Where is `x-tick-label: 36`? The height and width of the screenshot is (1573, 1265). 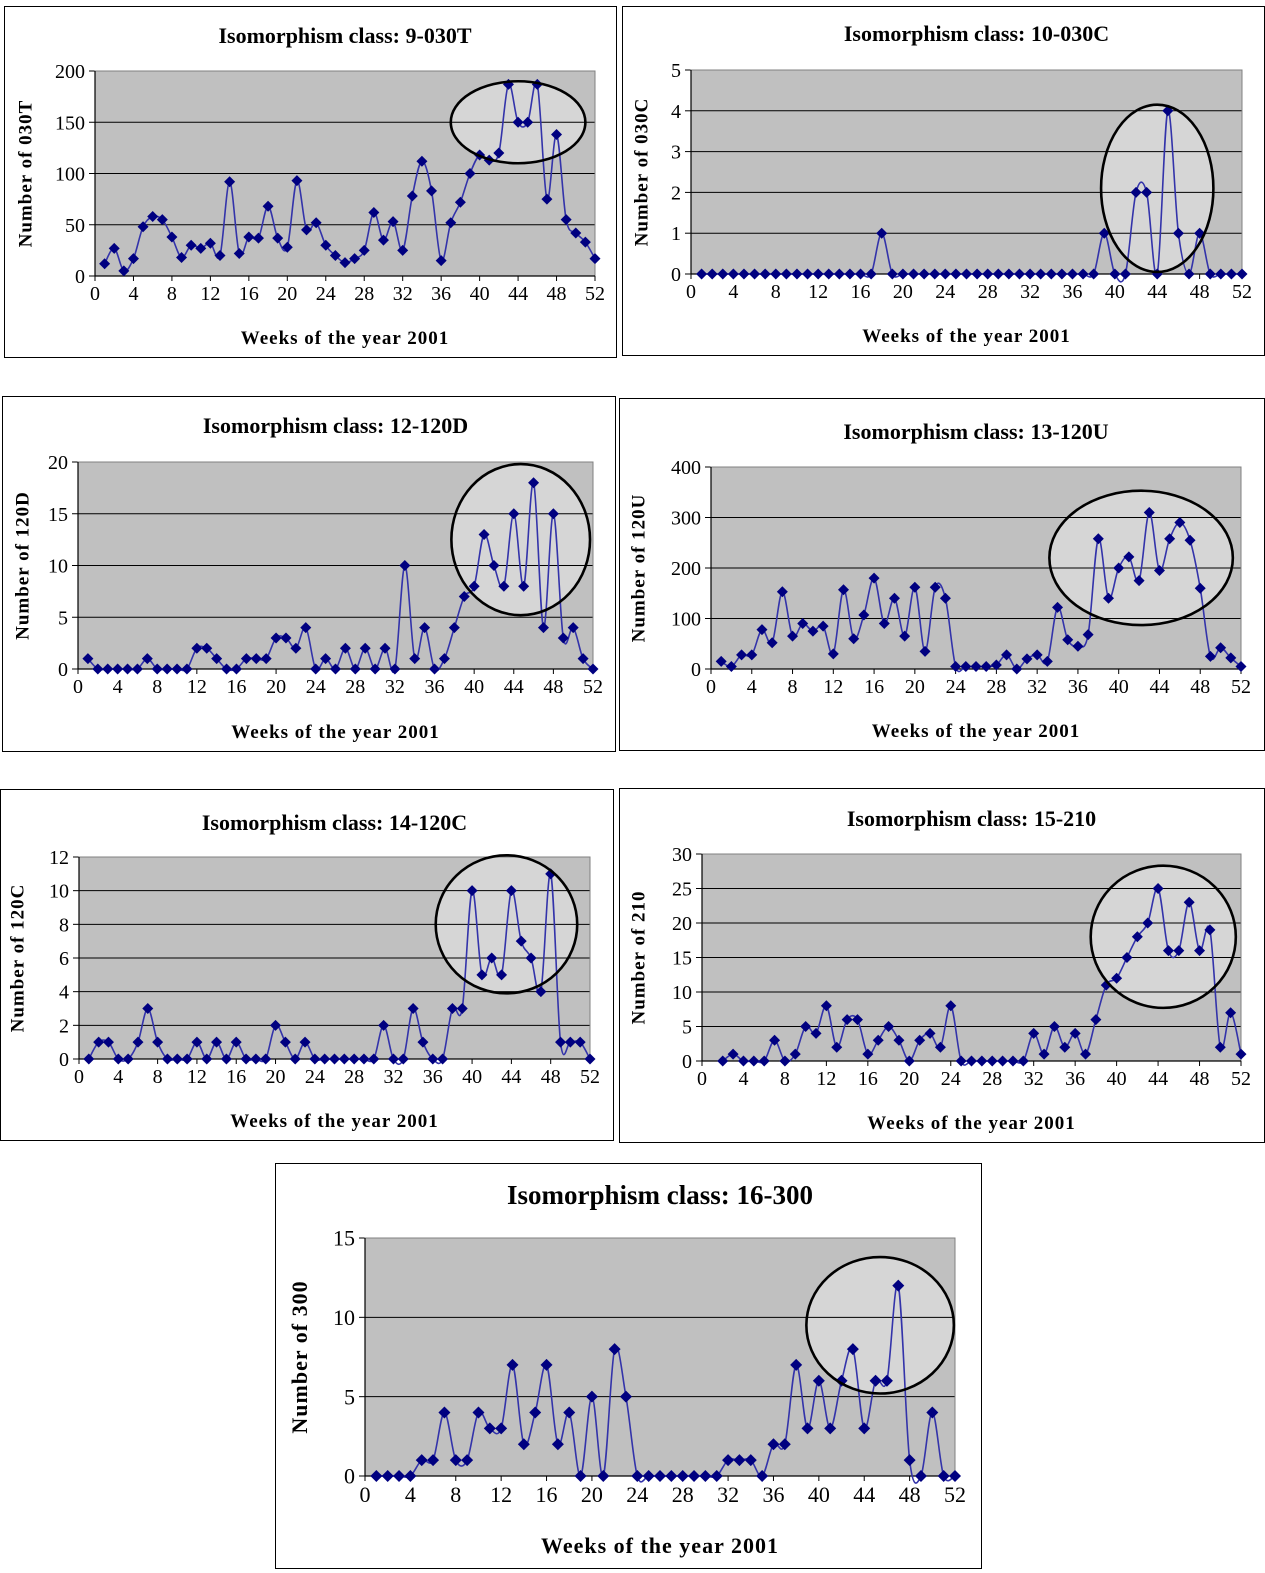 x-tick-label: 36 is located at coordinates (773, 1494).